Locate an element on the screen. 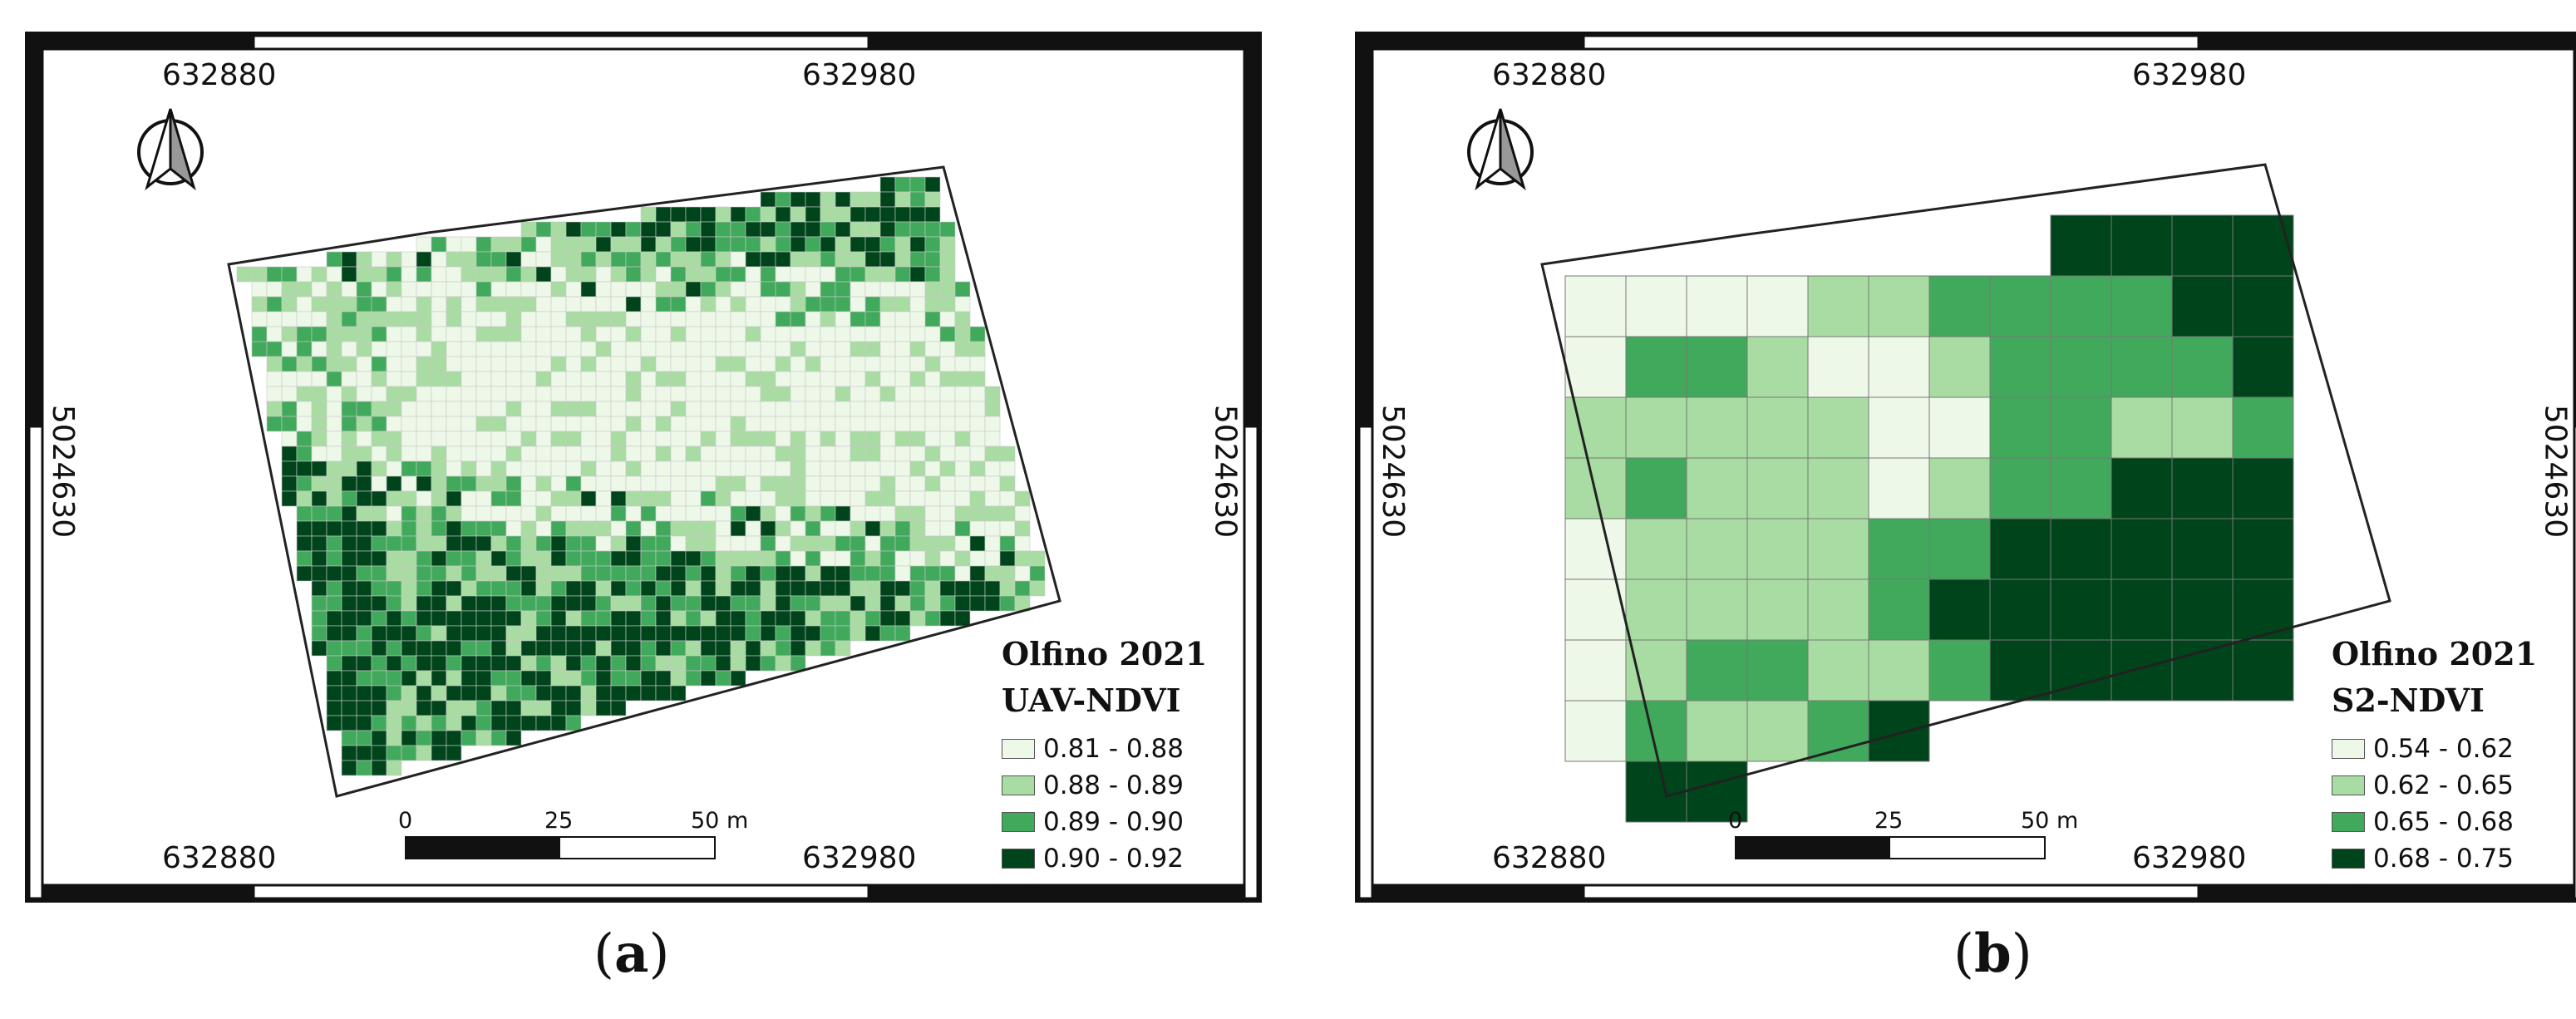  panel-label-a: (a) is located at coordinates (632, 954).